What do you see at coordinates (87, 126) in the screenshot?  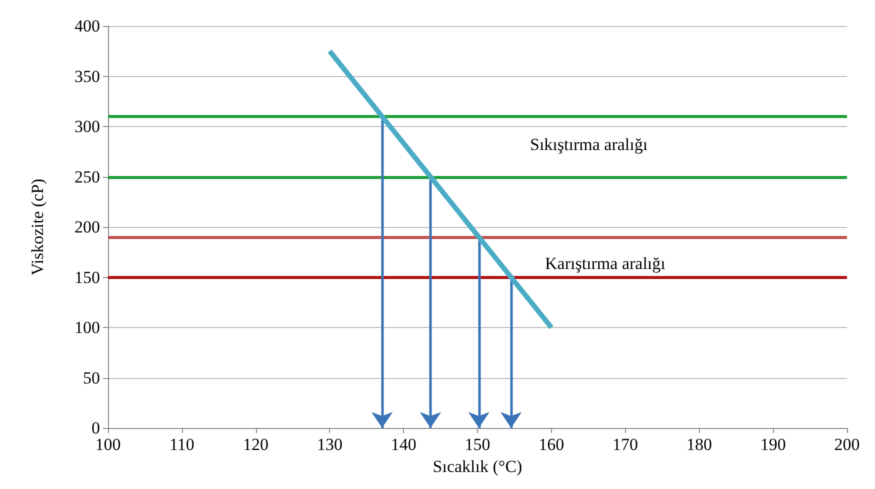 I see `y-tick-label: 300` at bounding box center [87, 126].